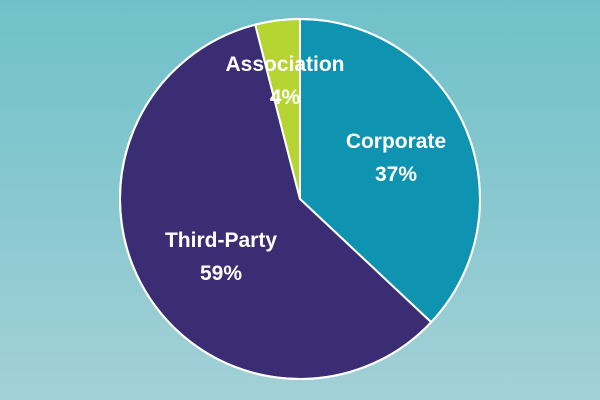 This screenshot has height=400, width=600. Describe the element at coordinates (396, 174) in the screenshot. I see `slice-value-corporate: 37%` at that location.